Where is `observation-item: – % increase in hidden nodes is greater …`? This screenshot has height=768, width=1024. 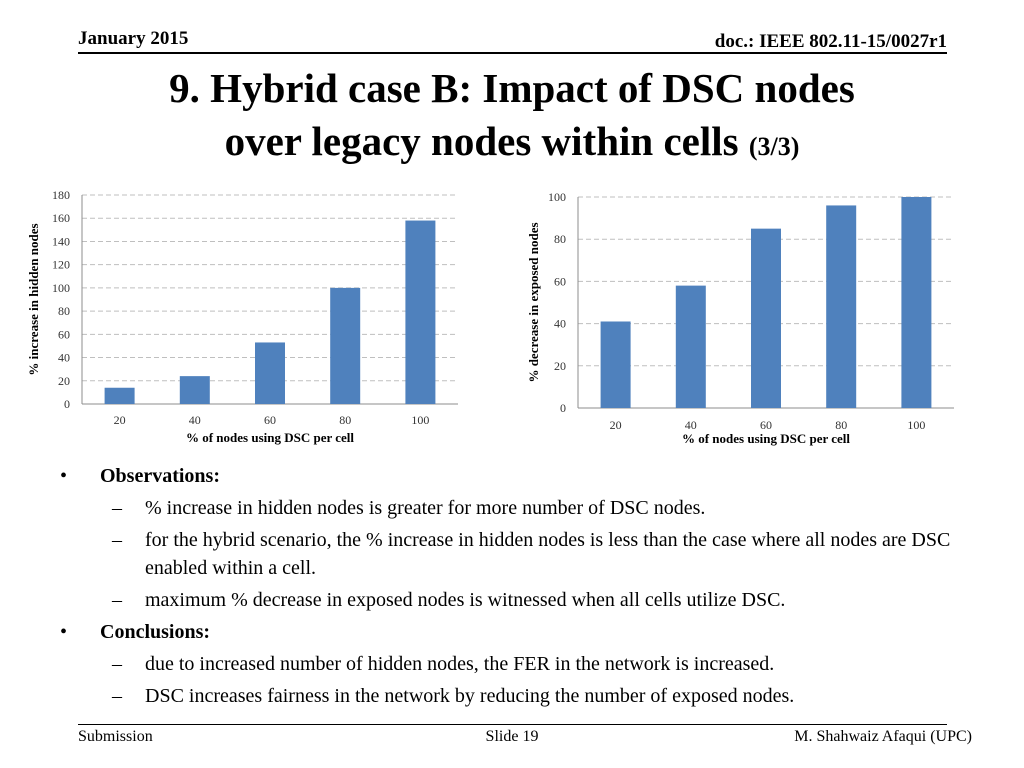
observation-item: – % increase in hidden nodes is greater … is located at coordinates (510, 508).